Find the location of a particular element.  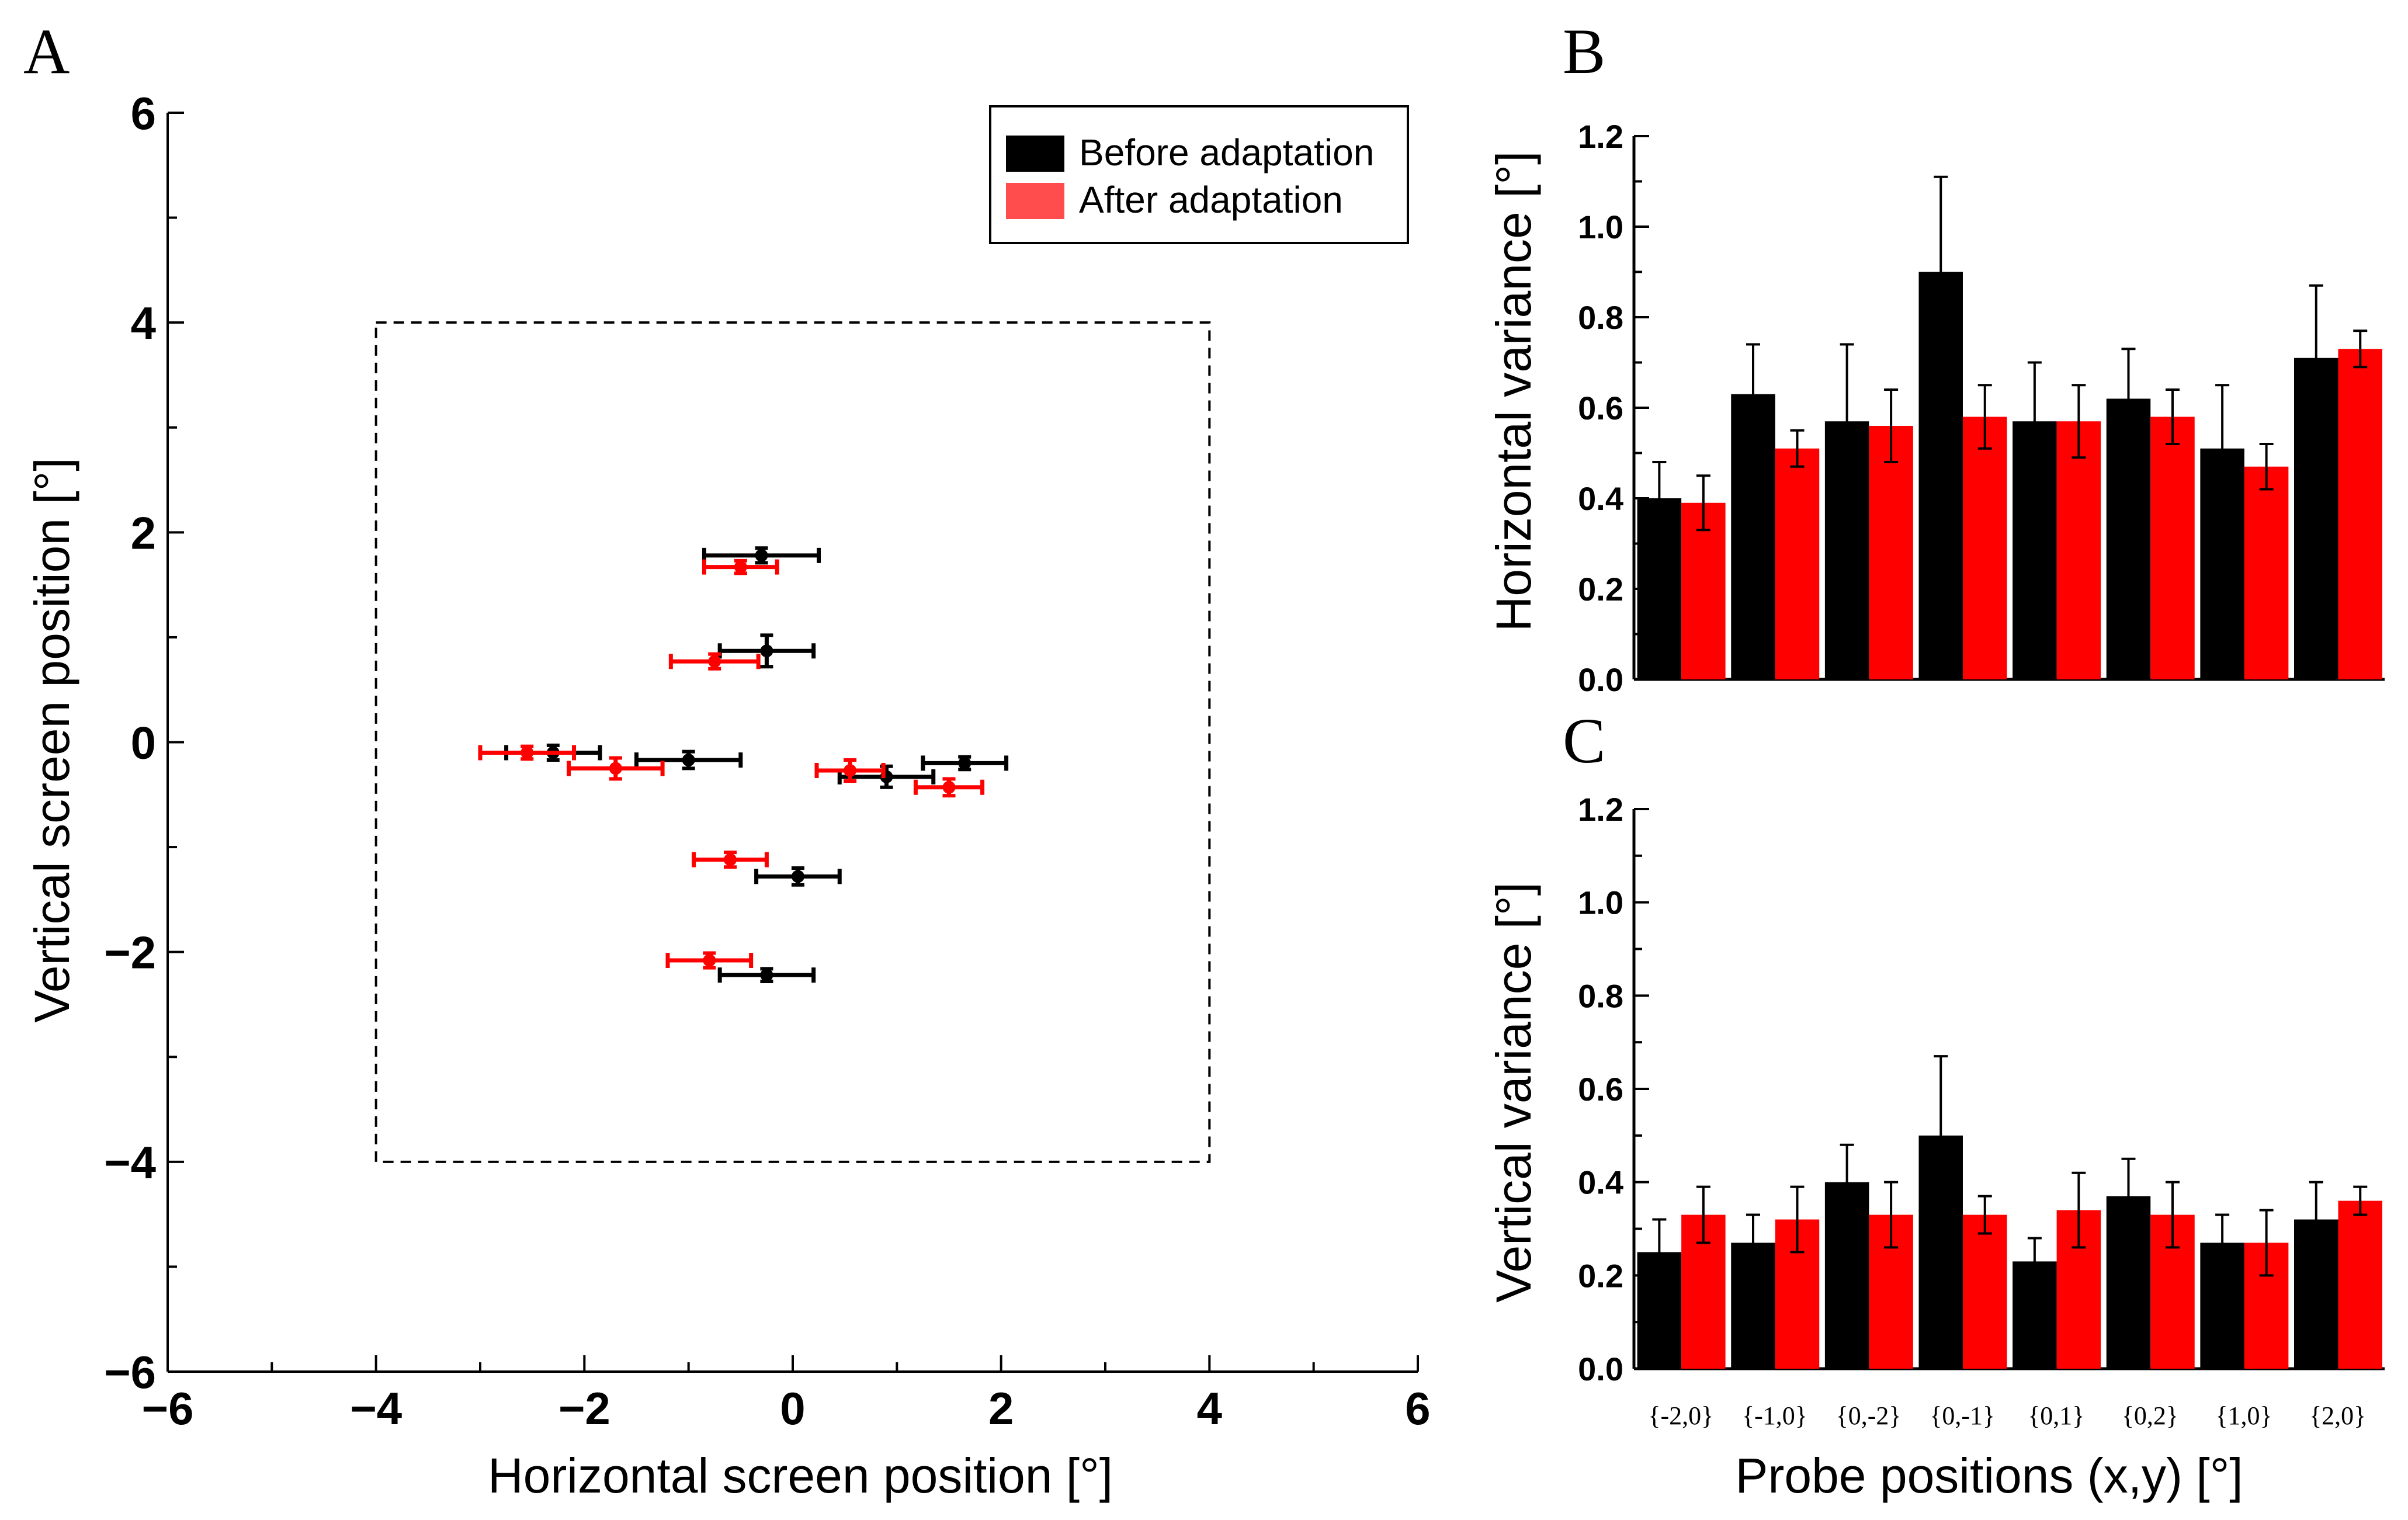

legend-label-before: Before adaptation is located at coordinates (1226, 152).